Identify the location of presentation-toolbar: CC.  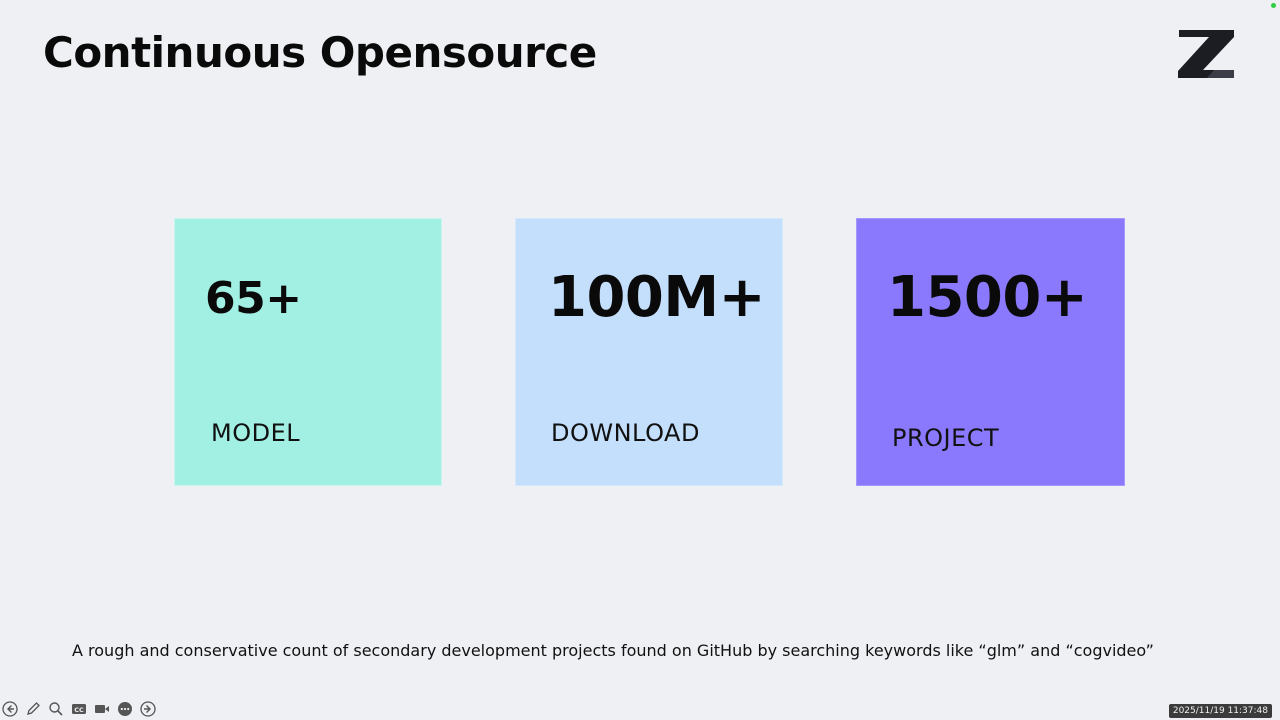
(79, 709).